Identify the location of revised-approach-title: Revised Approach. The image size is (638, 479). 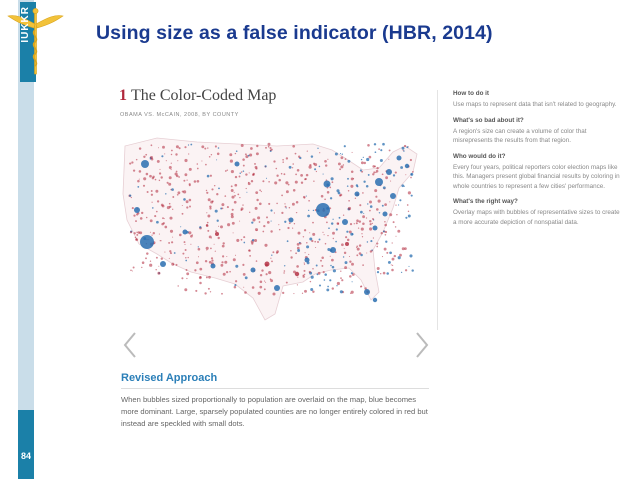
(169, 378).